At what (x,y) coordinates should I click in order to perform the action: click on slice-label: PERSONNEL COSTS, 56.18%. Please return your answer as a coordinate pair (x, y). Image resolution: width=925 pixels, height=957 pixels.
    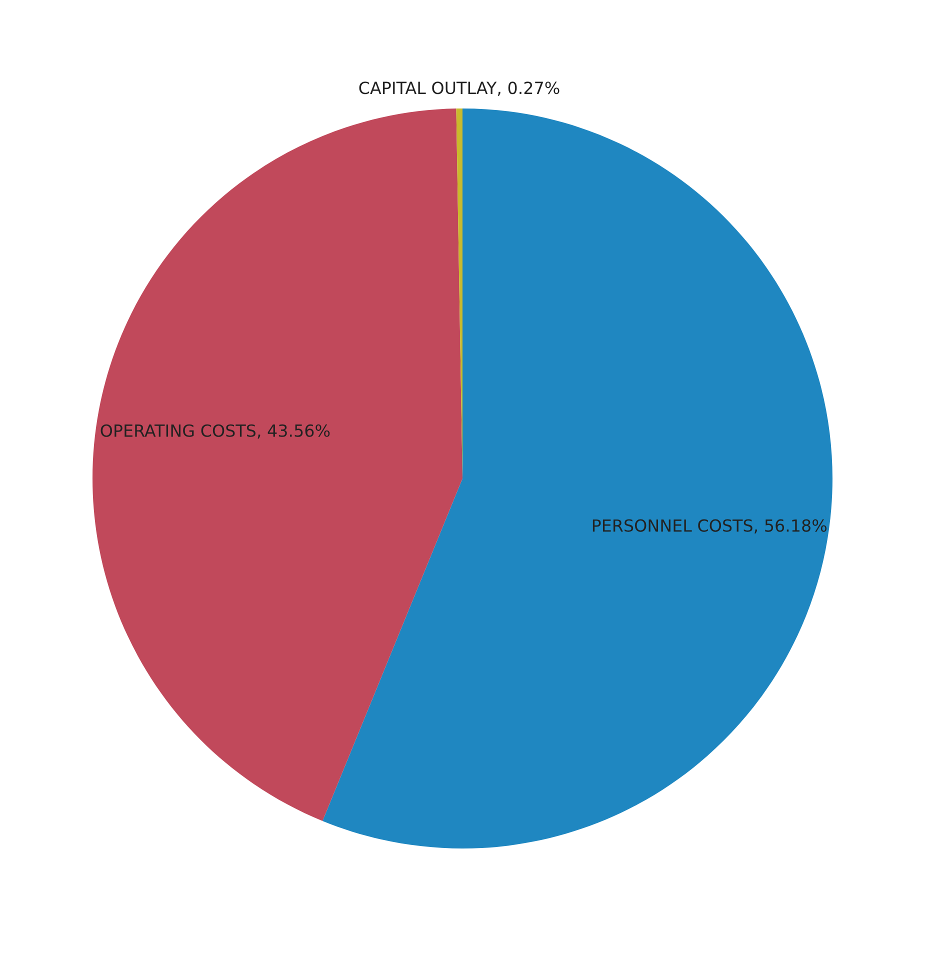
    Looking at the image, I should click on (709, 526).